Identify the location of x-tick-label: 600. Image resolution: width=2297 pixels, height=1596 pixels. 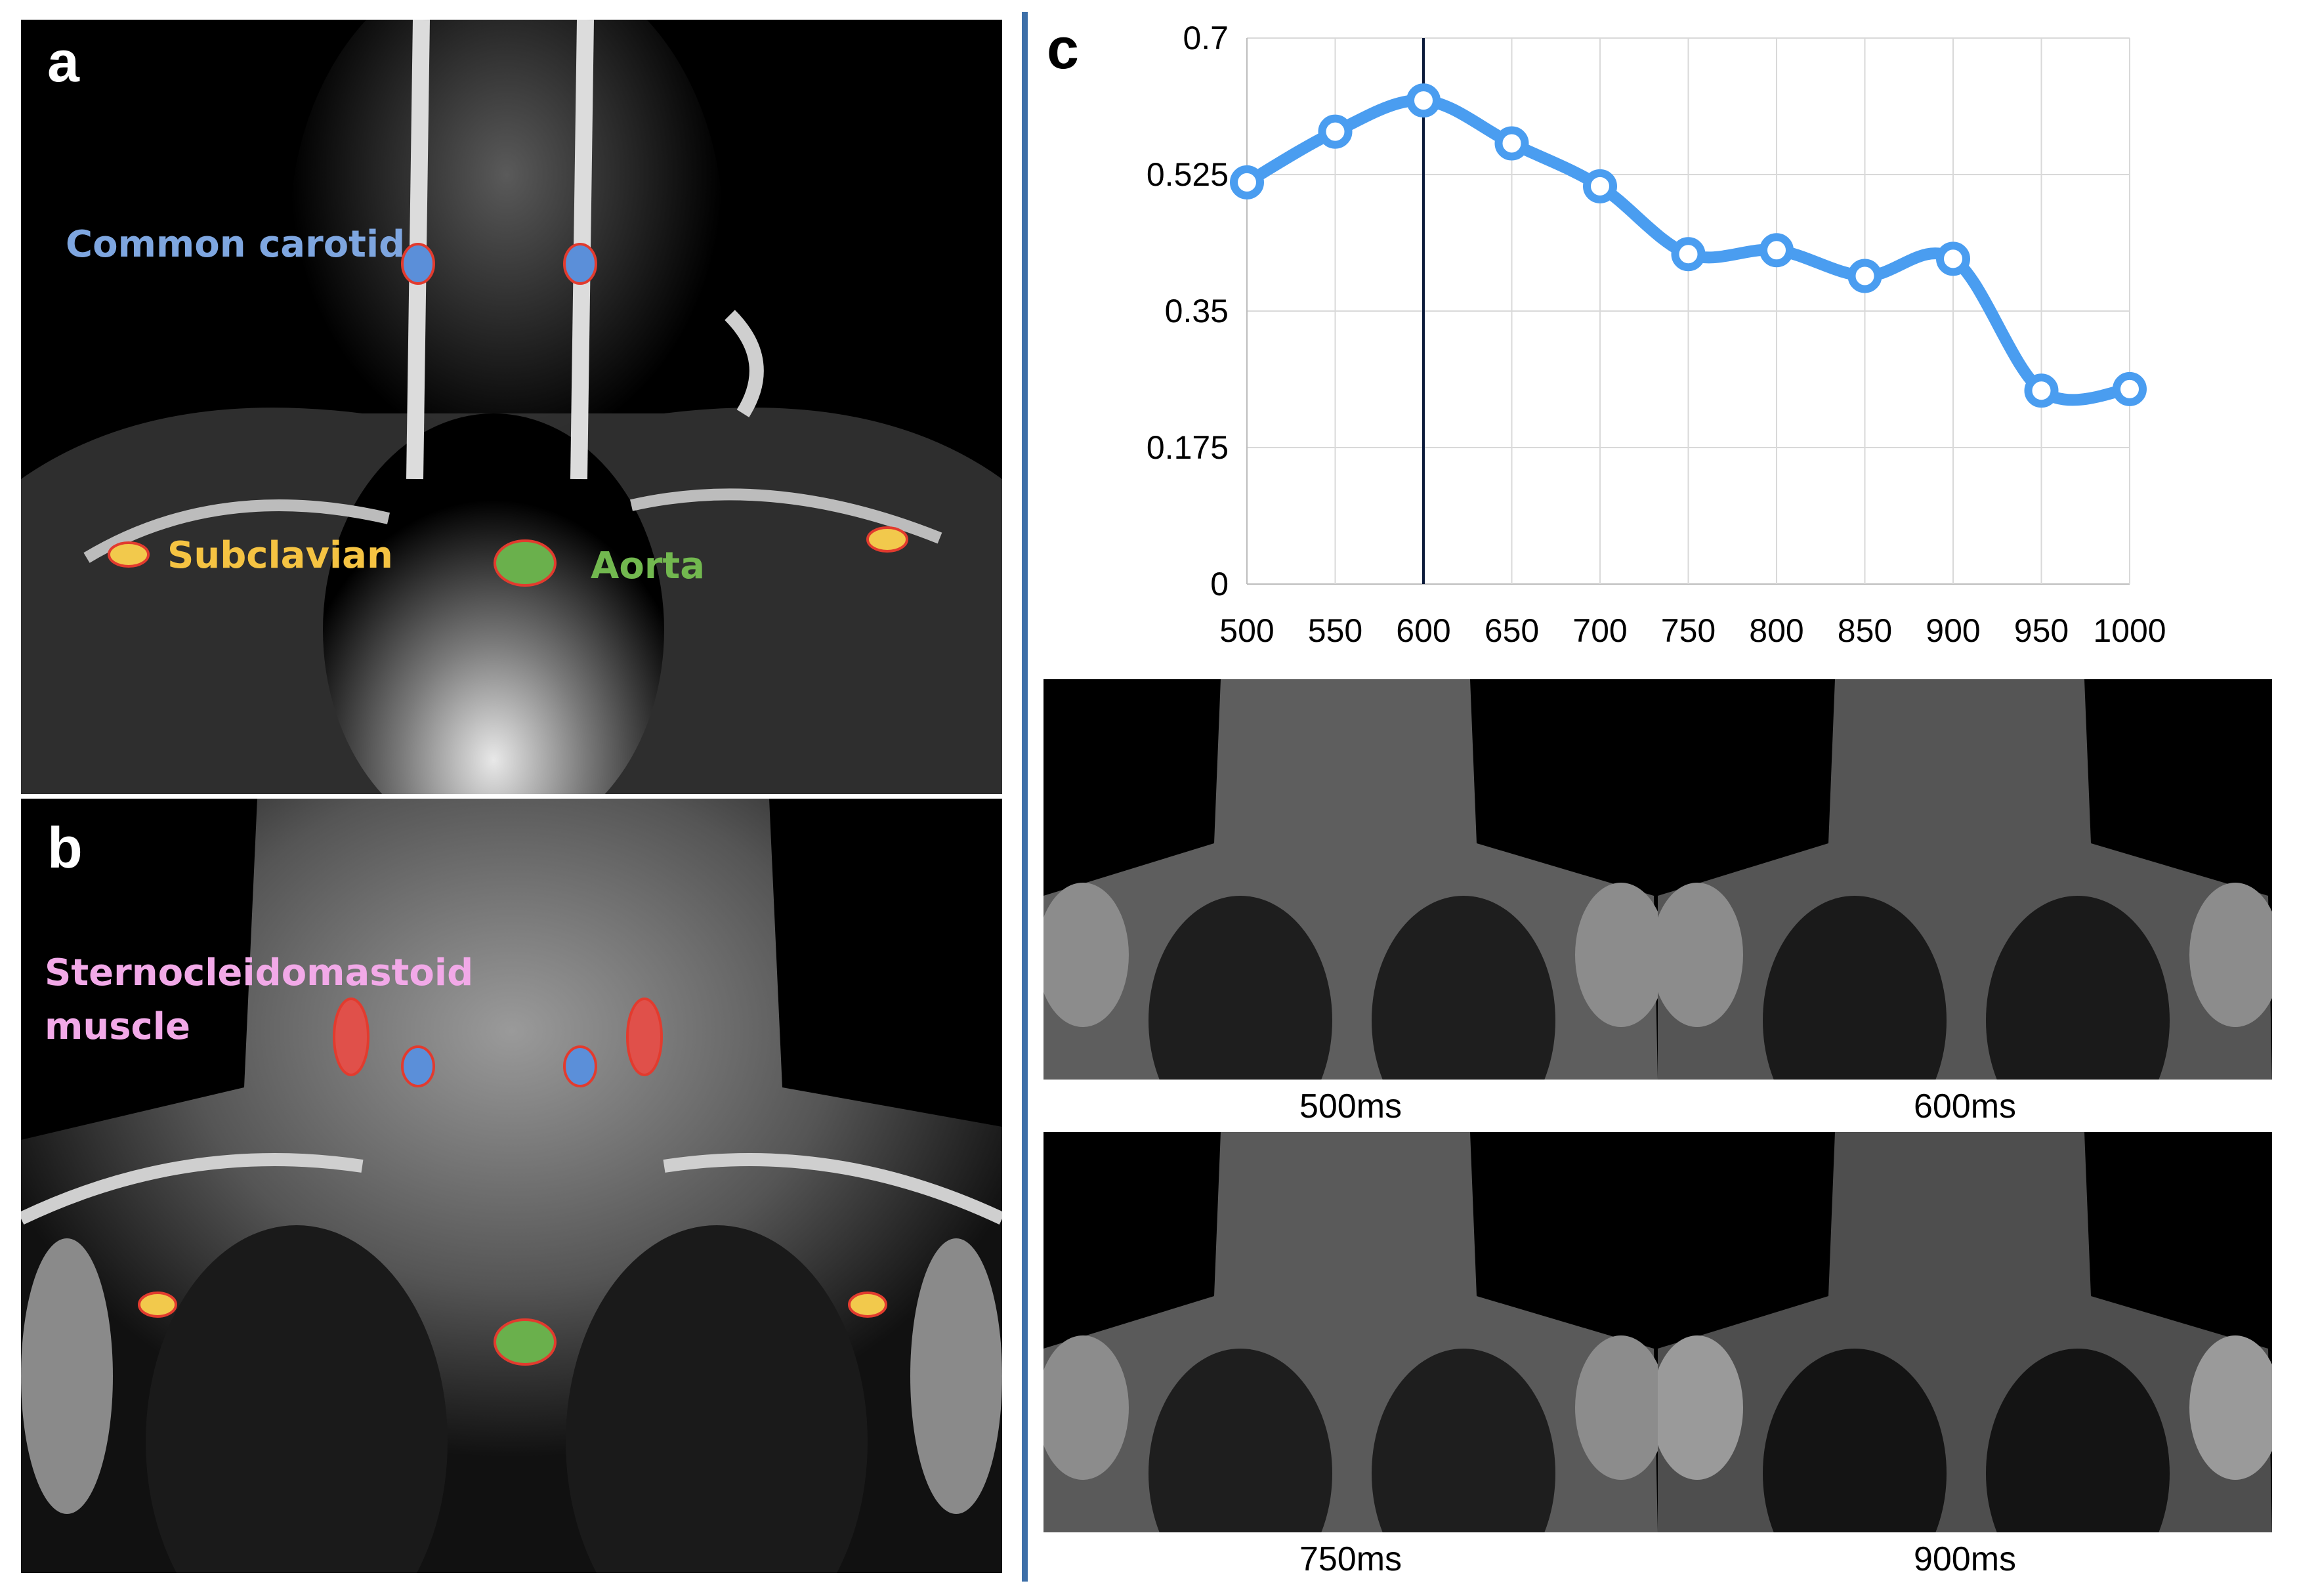
(1423, 630).